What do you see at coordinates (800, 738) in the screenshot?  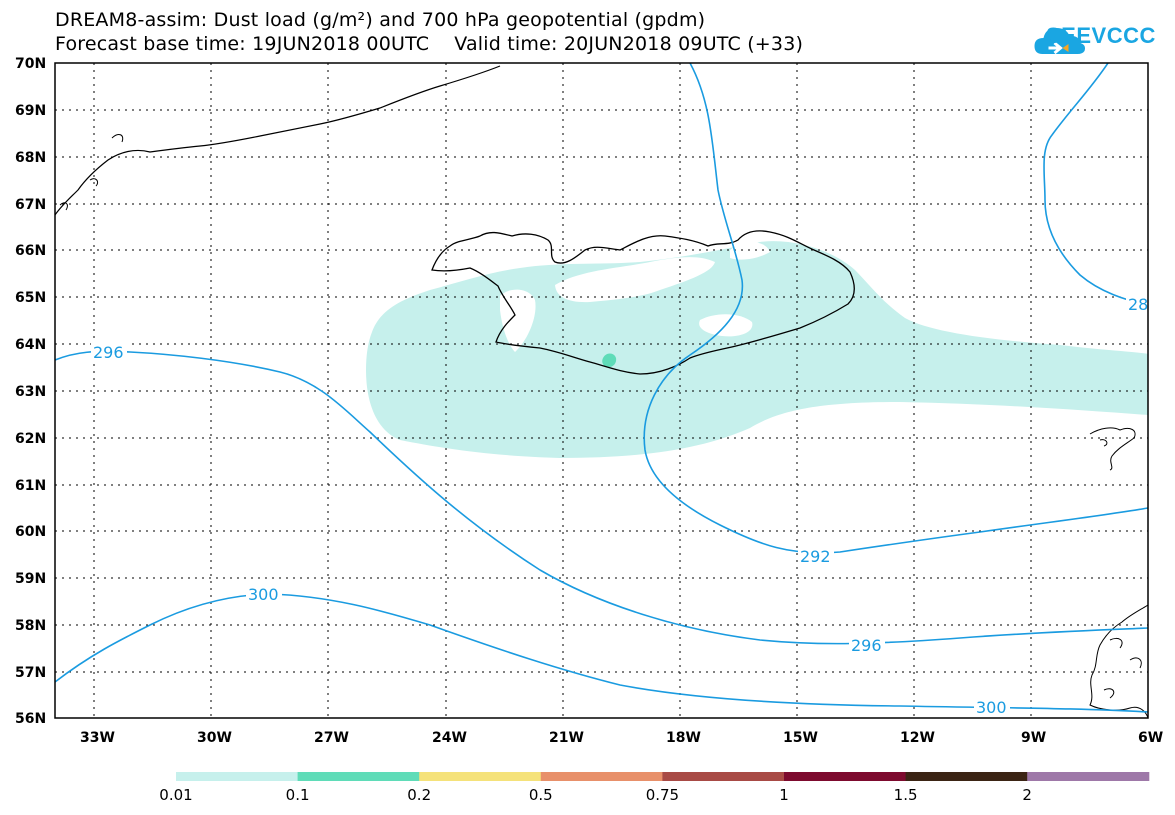 I see `lon-label: 15W` at bounding box center [800, 738].